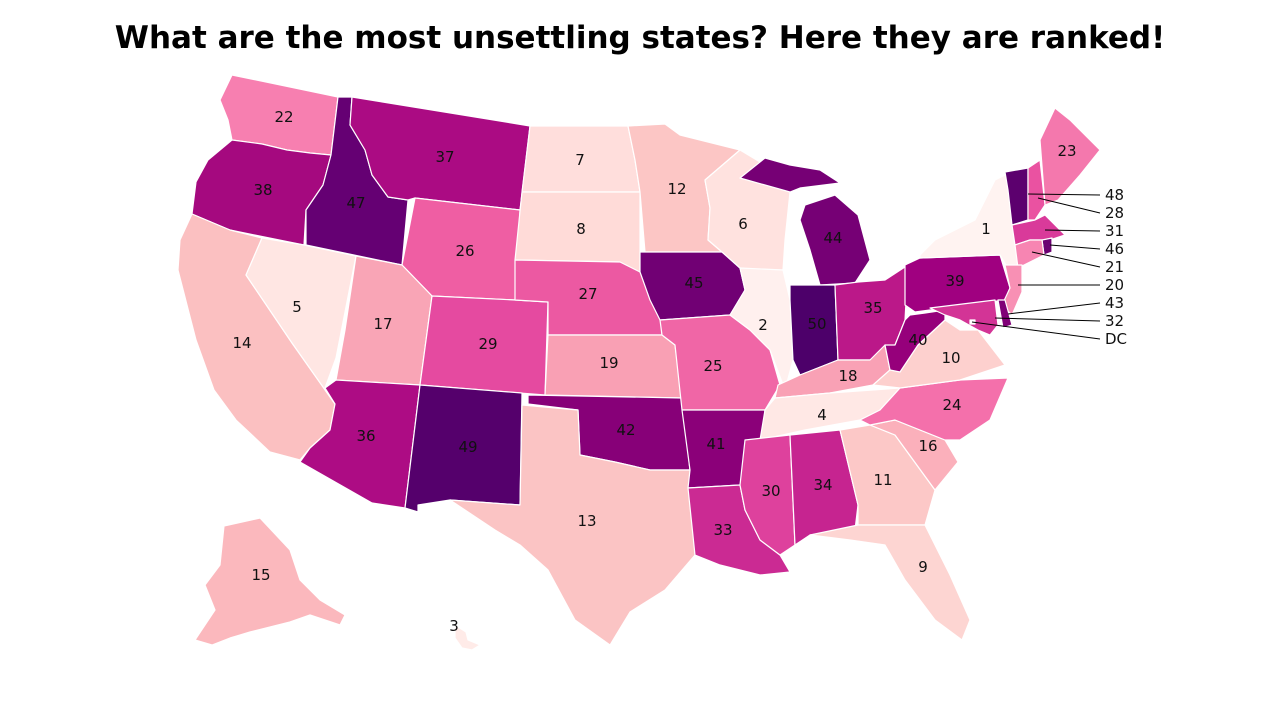 This screenshot has width=1280, height=720. Describe the element at coordinates (1036, 190) in the screenshot. I see `state-nh` at that location.